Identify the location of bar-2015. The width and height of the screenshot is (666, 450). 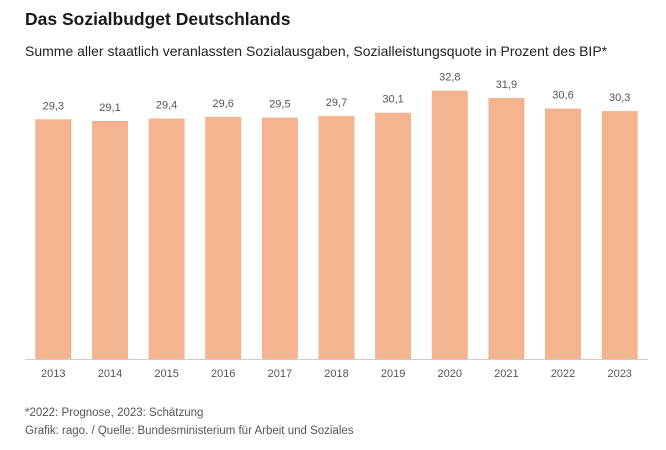
(166, 238).